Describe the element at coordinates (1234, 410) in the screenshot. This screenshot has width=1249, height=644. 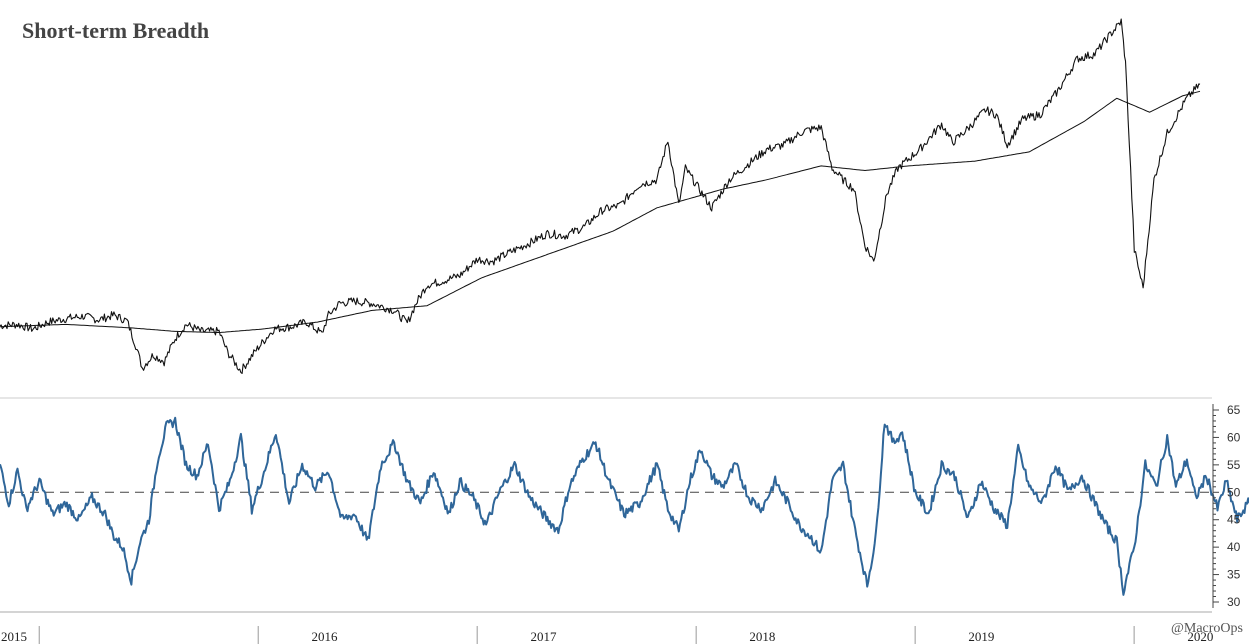
I see `breadth-tick-label: 65` at that location.